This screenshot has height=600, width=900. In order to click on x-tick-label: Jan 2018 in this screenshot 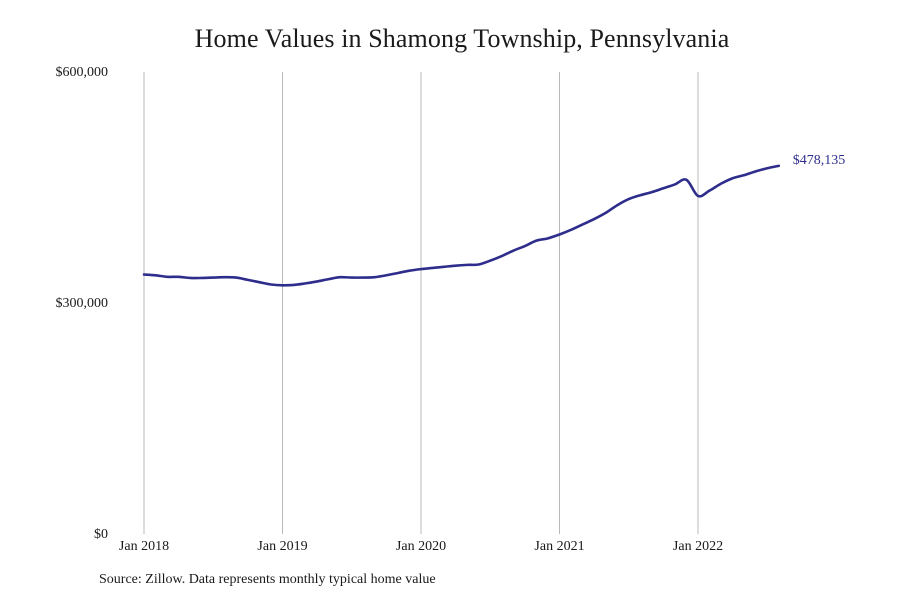, I will do `click(144, 546)`.